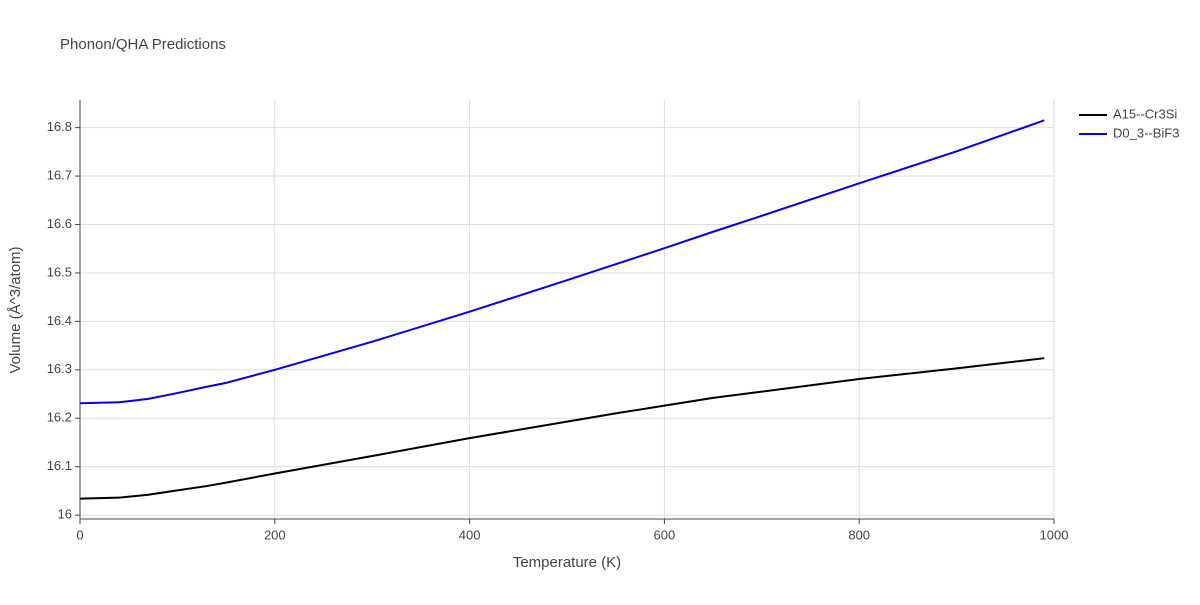 The height and width of the screenshot is (605, 1200). What do you see at coordinates (859, 534) in the screenshot?
I see `x-tick-label: 800` at bounding box center [859, 534].